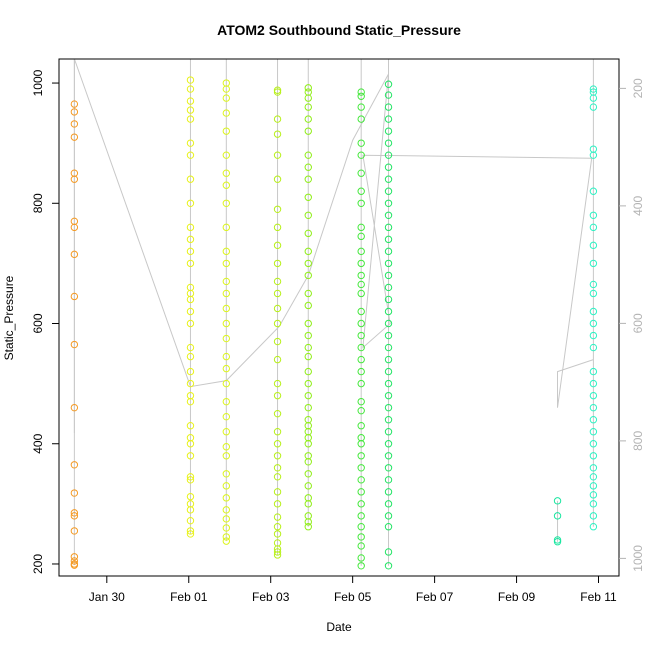 The height and width of the screenshot is (650, 650). What do you see at coordinates (598, 597) in the screenshot?
I see `x-tick-label: Feb 11` at bounding box center [598, 597].